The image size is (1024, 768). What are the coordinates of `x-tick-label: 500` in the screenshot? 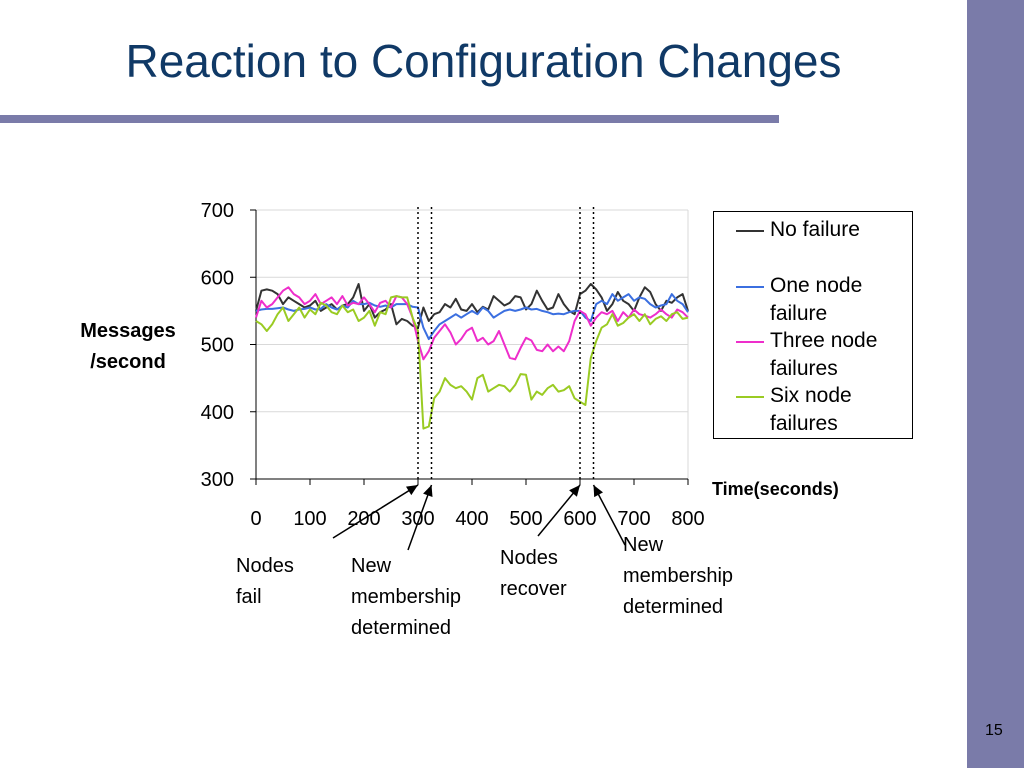 It's located at (525, 519).